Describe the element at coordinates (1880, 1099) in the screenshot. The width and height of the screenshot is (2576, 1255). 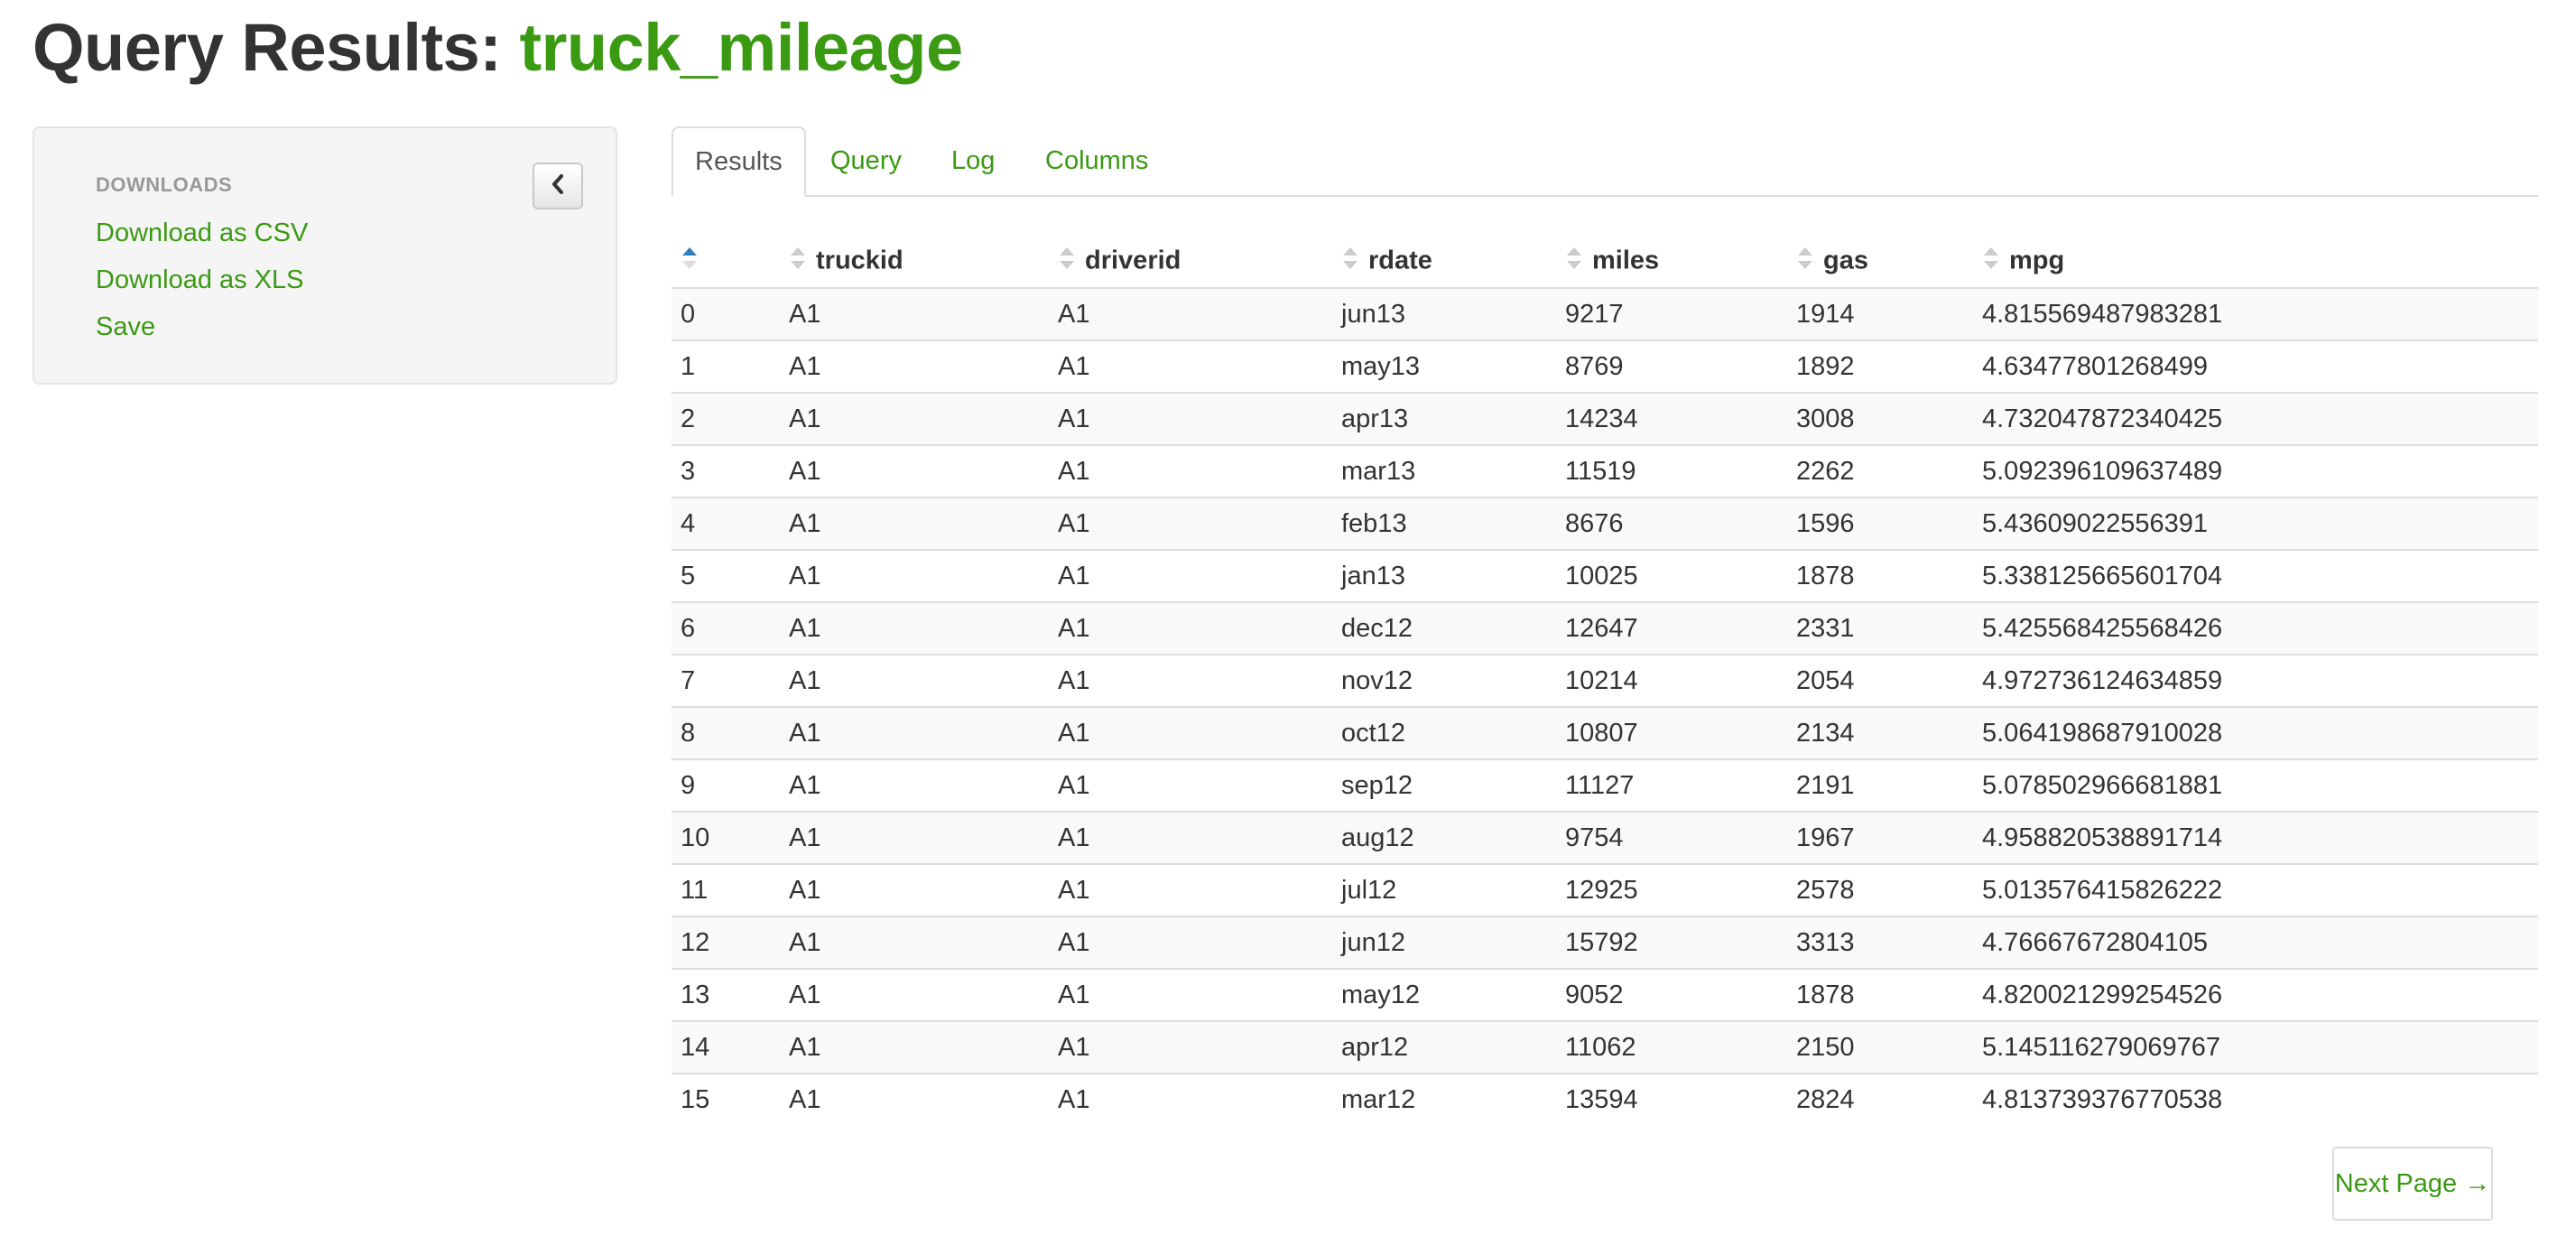
I see `table-cell: 2824` at that location.